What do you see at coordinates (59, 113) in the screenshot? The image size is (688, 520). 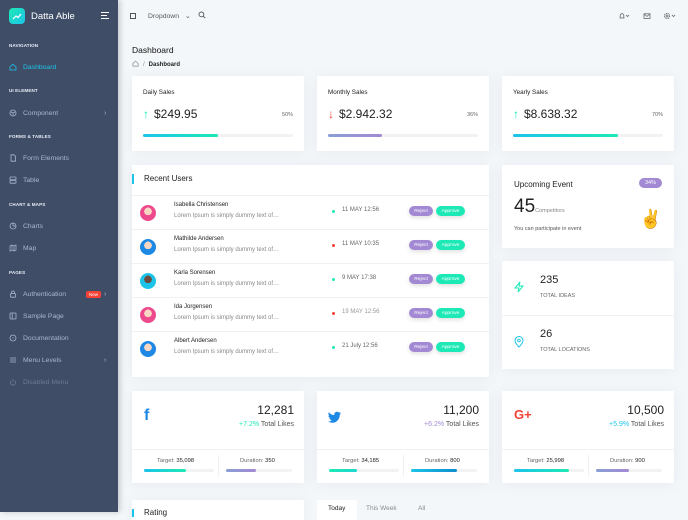 I see `sidebar-item-component: Component ›` at bounding box center [59, 113].